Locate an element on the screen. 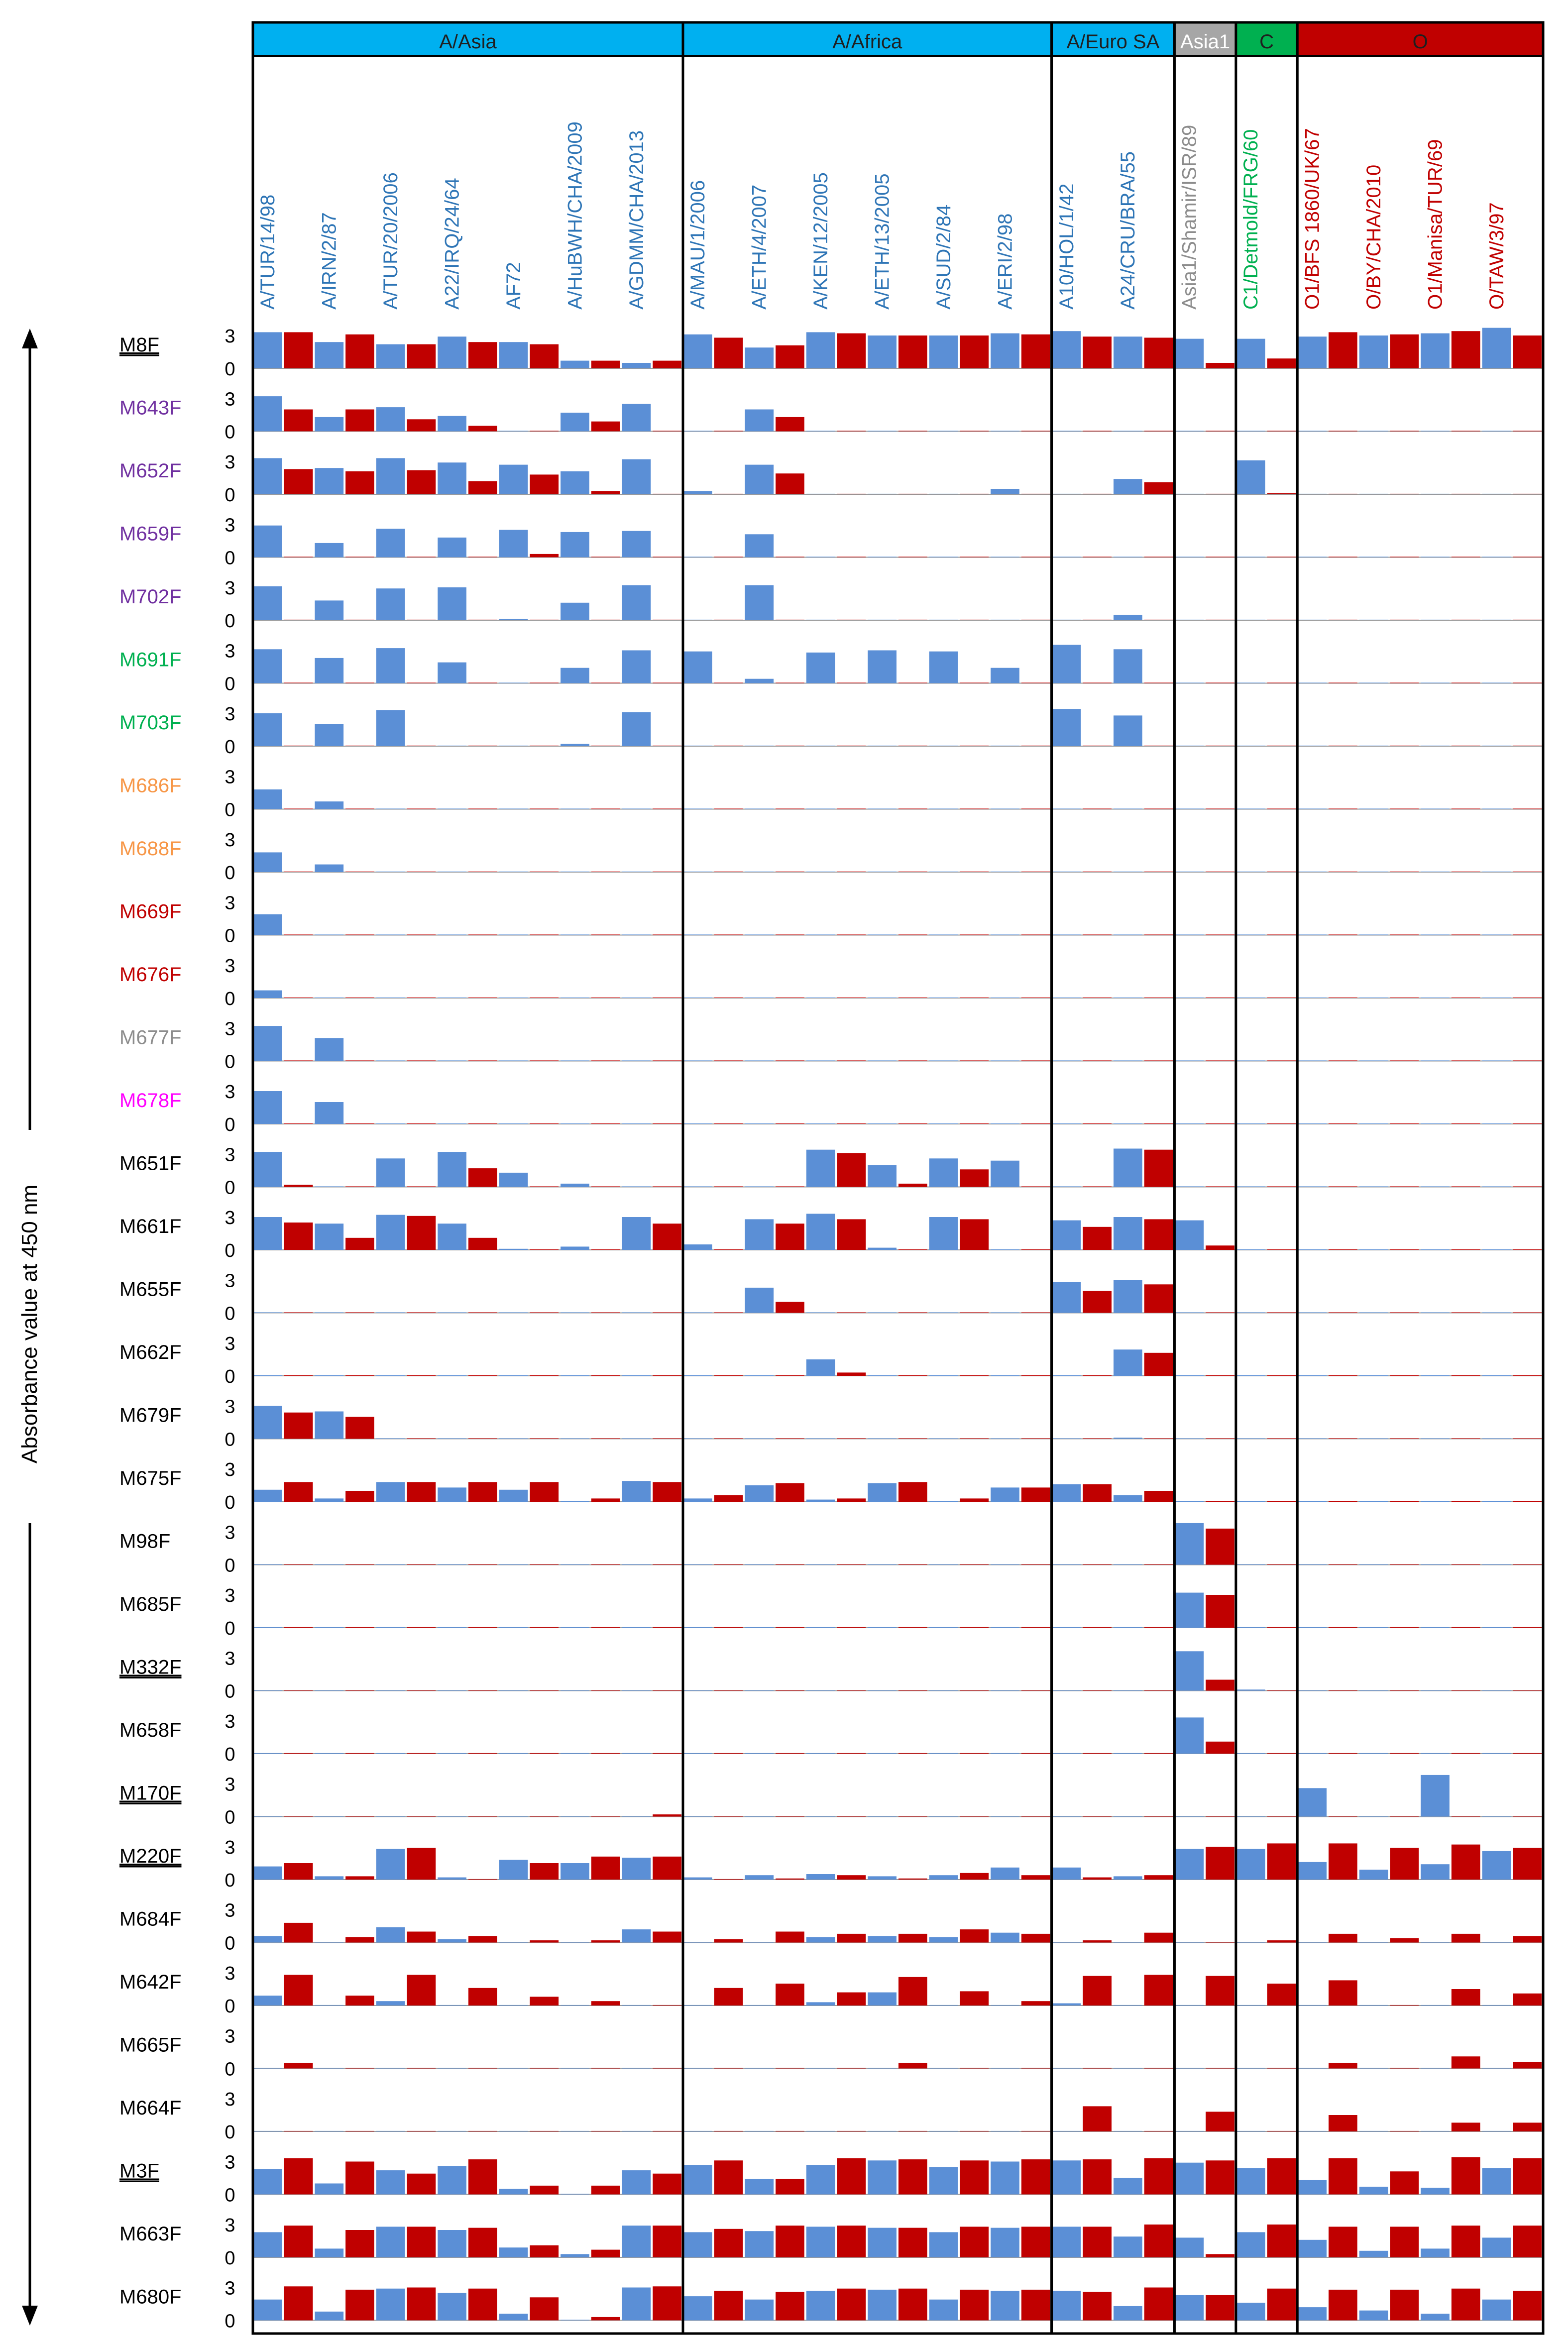 This screenshot has width=1568, height=2339. y-tick-label: 3 is located at coordinates (229, 2162).